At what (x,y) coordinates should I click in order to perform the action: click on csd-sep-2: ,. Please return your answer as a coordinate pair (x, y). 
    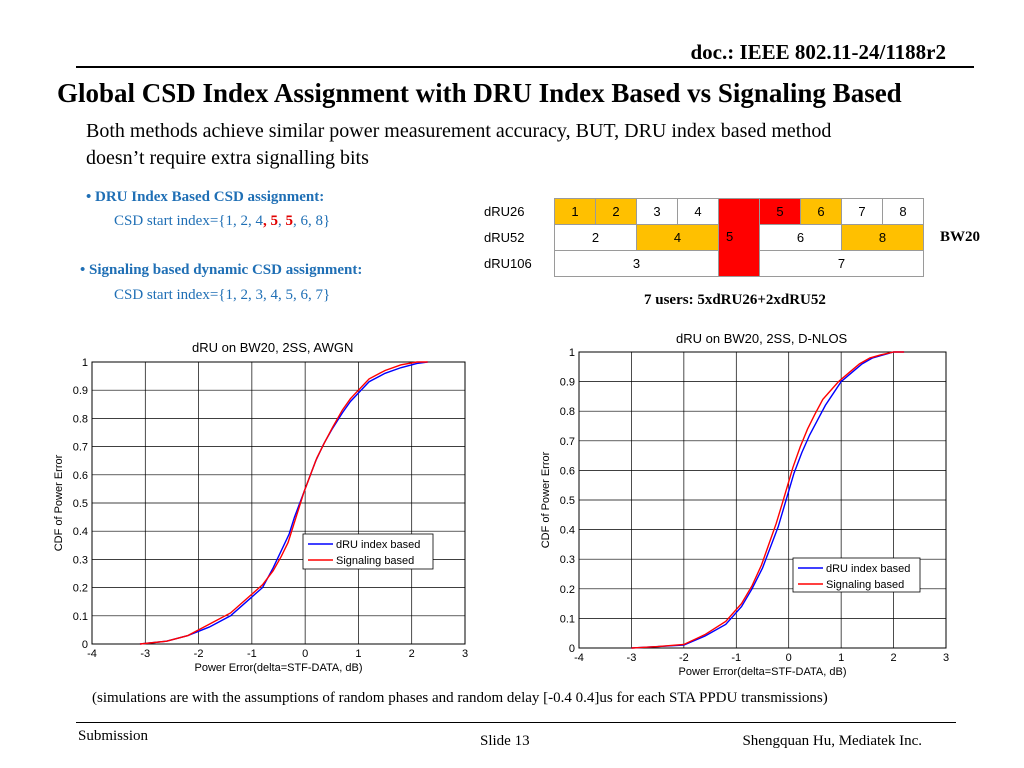
    Looking at the image, I should click on (282, 221).